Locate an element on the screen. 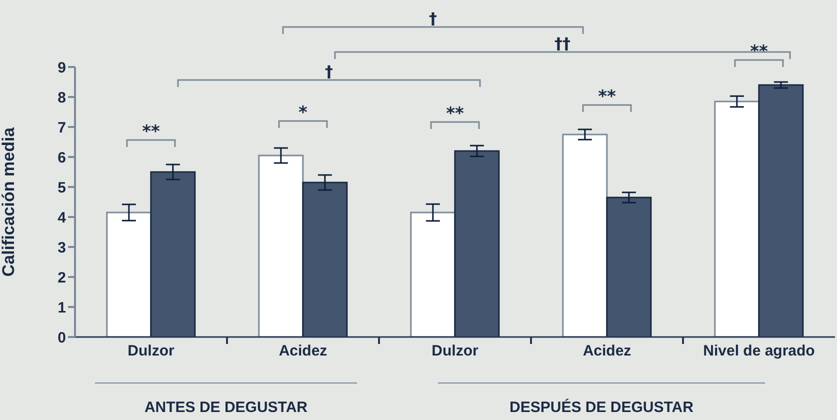 This screenshot has width=837, height=420. y-tick-label: 6 is located at coordinates (62, 157).